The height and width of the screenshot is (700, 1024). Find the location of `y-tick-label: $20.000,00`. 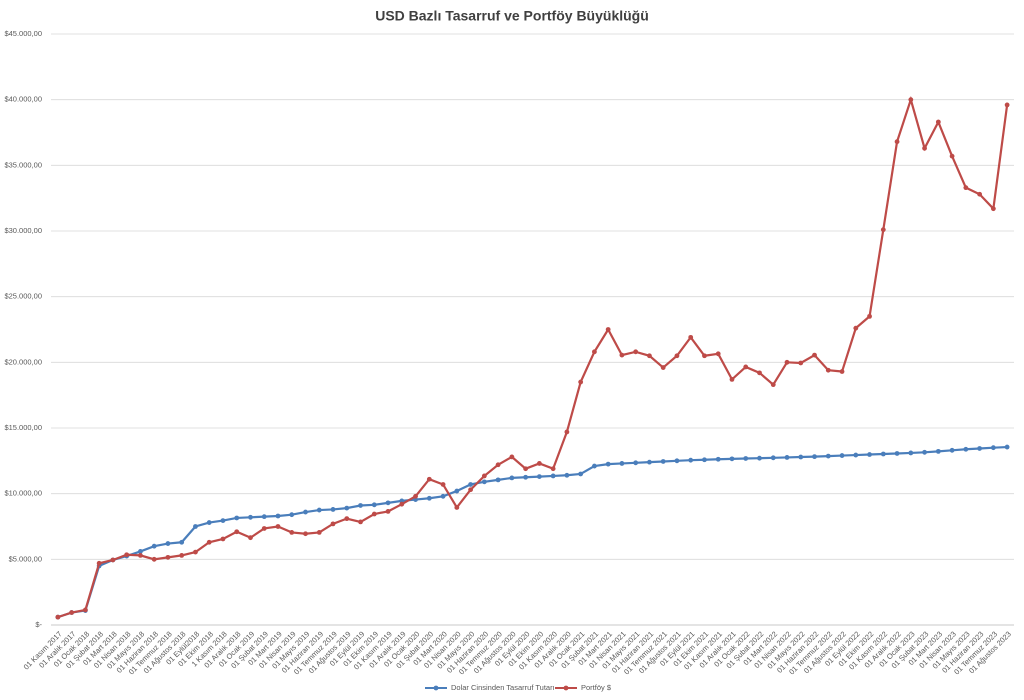

y-tick-label: $20.000,00 is located at coordinates (23, 361).